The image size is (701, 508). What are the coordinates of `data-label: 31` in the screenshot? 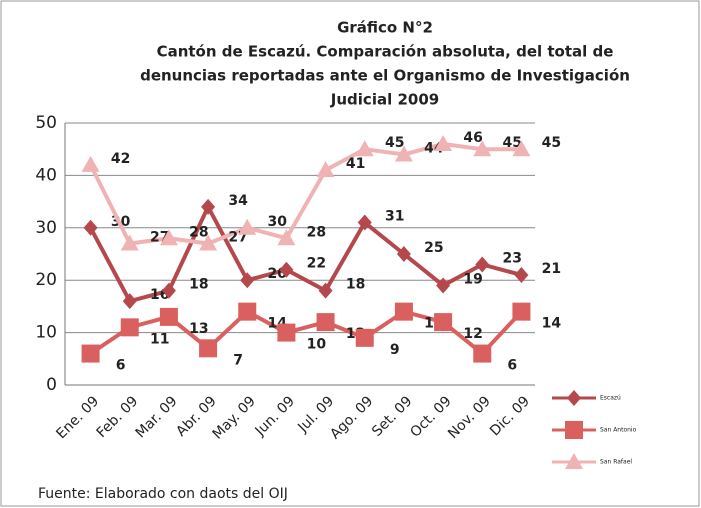 It's located at (394, 217).